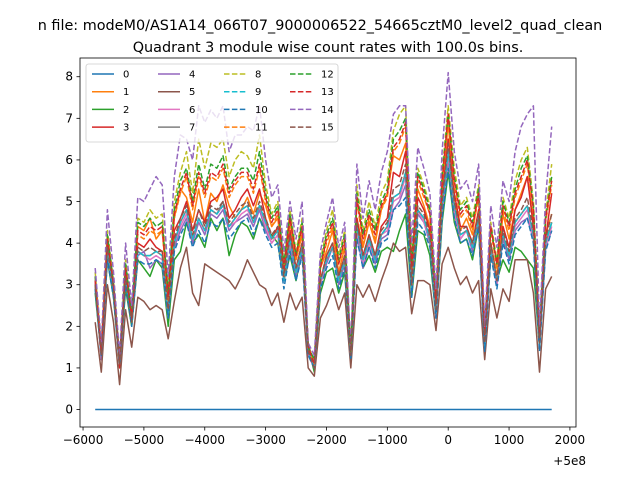  I want to click on legend-box, so click(212, 103).